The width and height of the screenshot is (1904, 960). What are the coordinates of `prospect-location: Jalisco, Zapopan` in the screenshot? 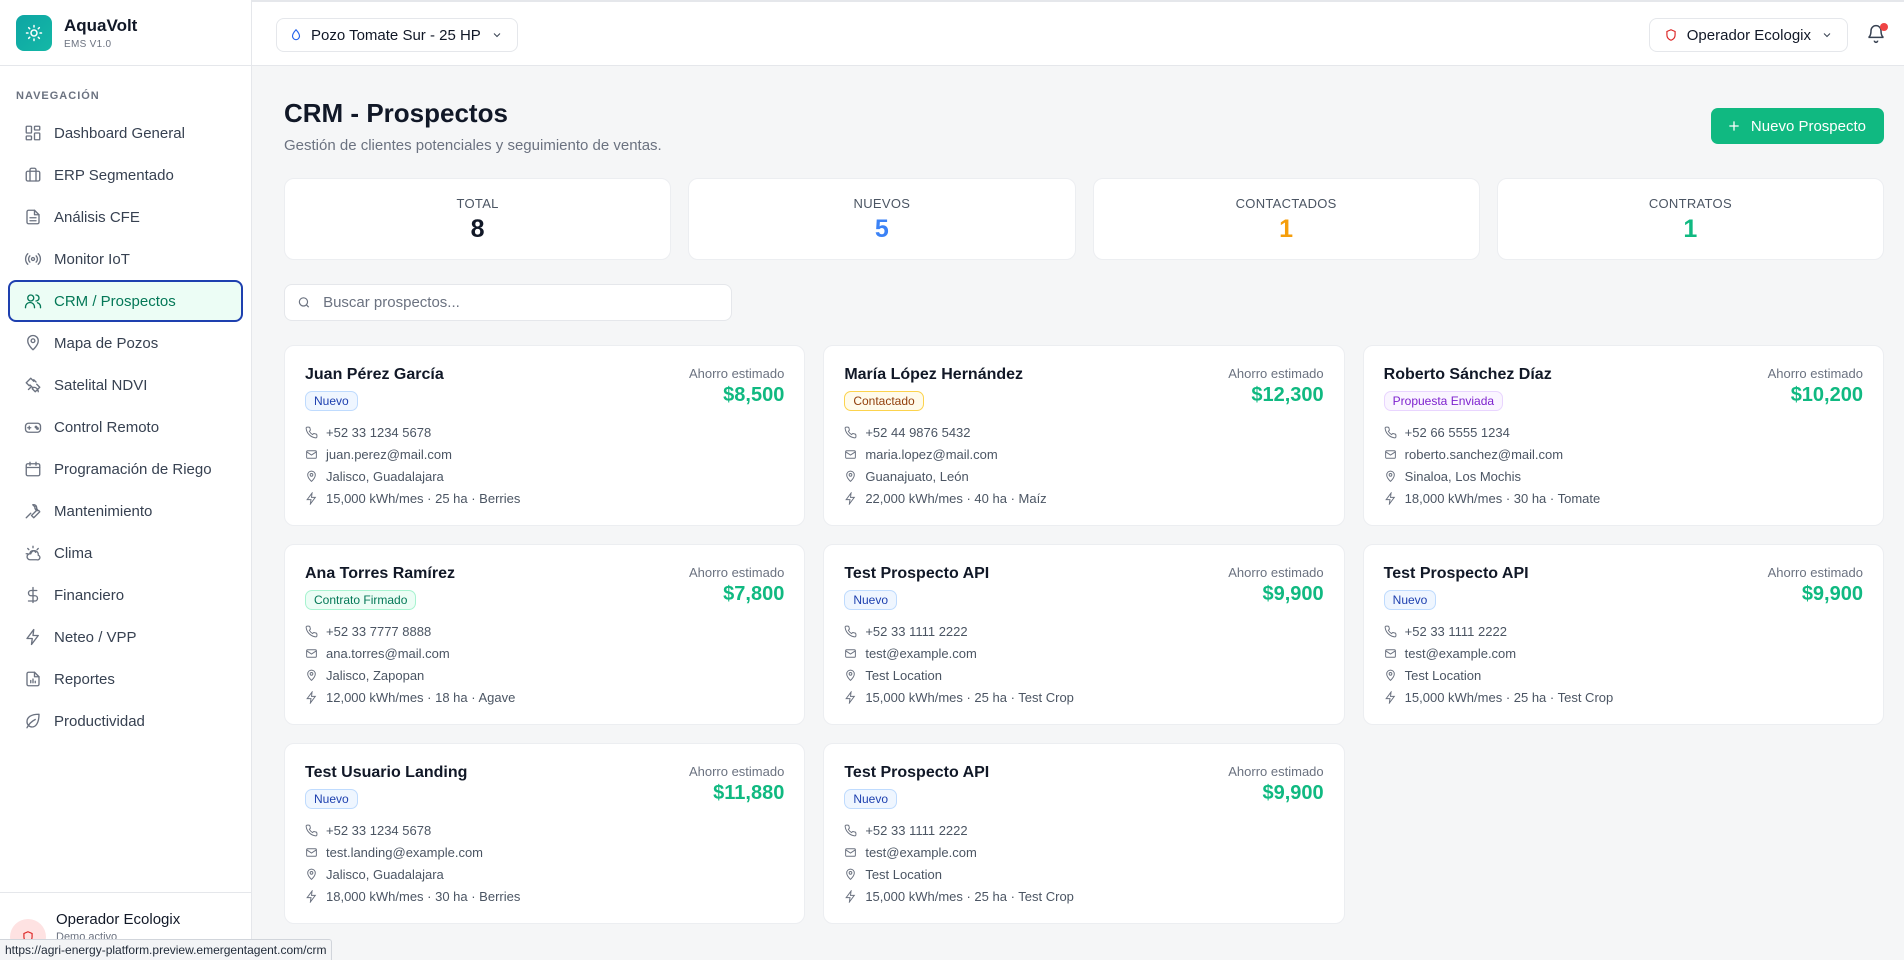 It's located at (375, 675).